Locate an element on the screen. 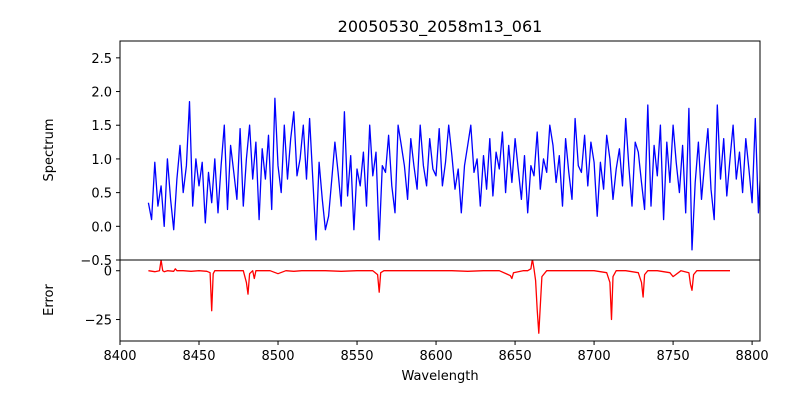 The width and height of the screenshot is (800, 400). spectrum-y-tick-label: 1.5 is located at coordinates (101, 126).